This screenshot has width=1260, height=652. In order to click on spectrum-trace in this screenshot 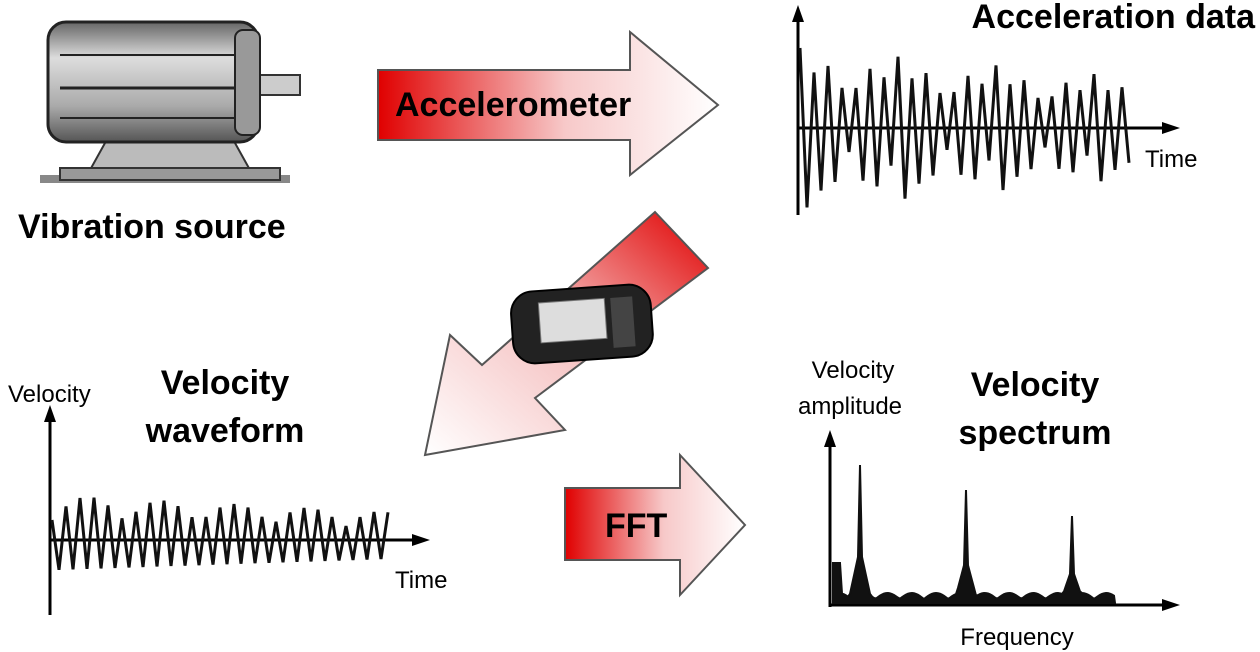, I will do `click(974, 534)`.